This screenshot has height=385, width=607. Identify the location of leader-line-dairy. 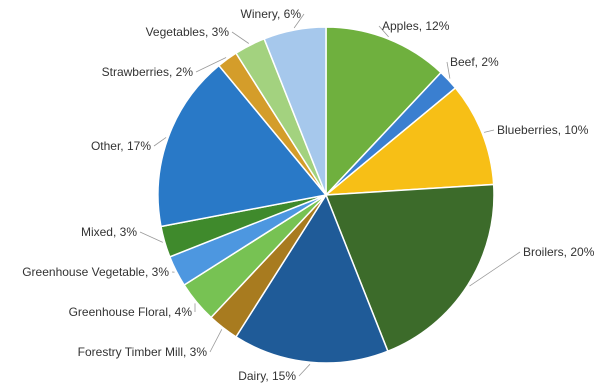
(304, 370).